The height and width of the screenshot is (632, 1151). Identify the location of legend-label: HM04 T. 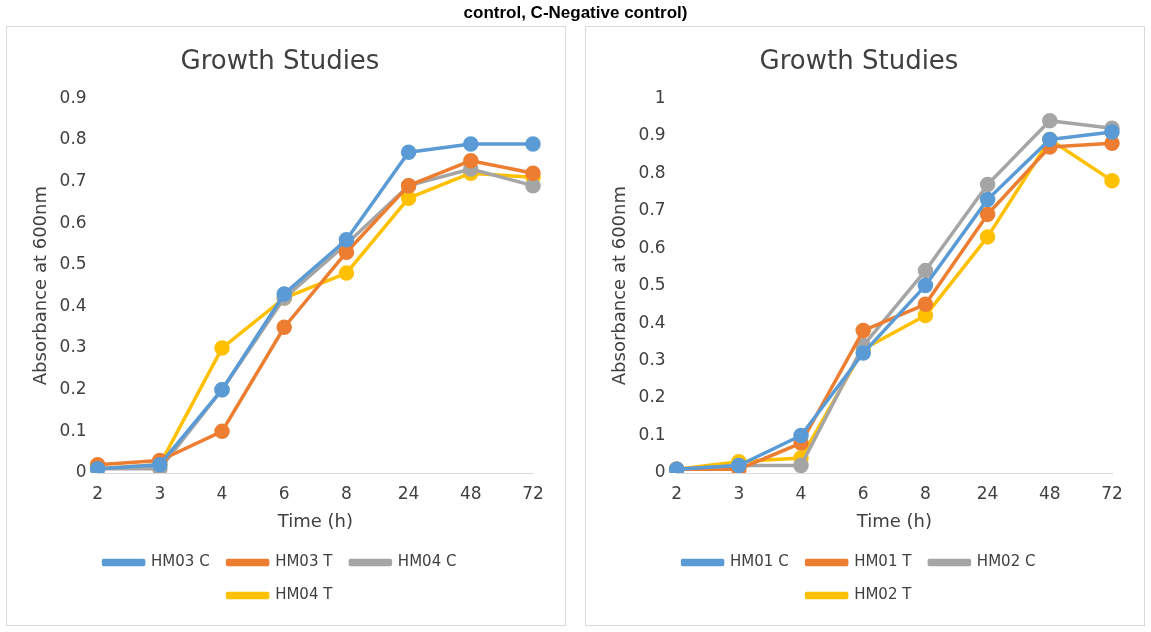
(304, 594).